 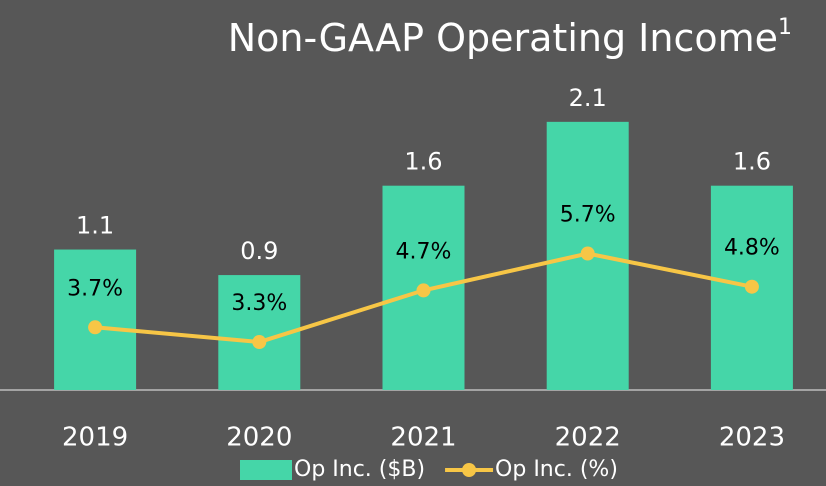 I want to click on legend-swatch-dot, so click(x=469, y=470).